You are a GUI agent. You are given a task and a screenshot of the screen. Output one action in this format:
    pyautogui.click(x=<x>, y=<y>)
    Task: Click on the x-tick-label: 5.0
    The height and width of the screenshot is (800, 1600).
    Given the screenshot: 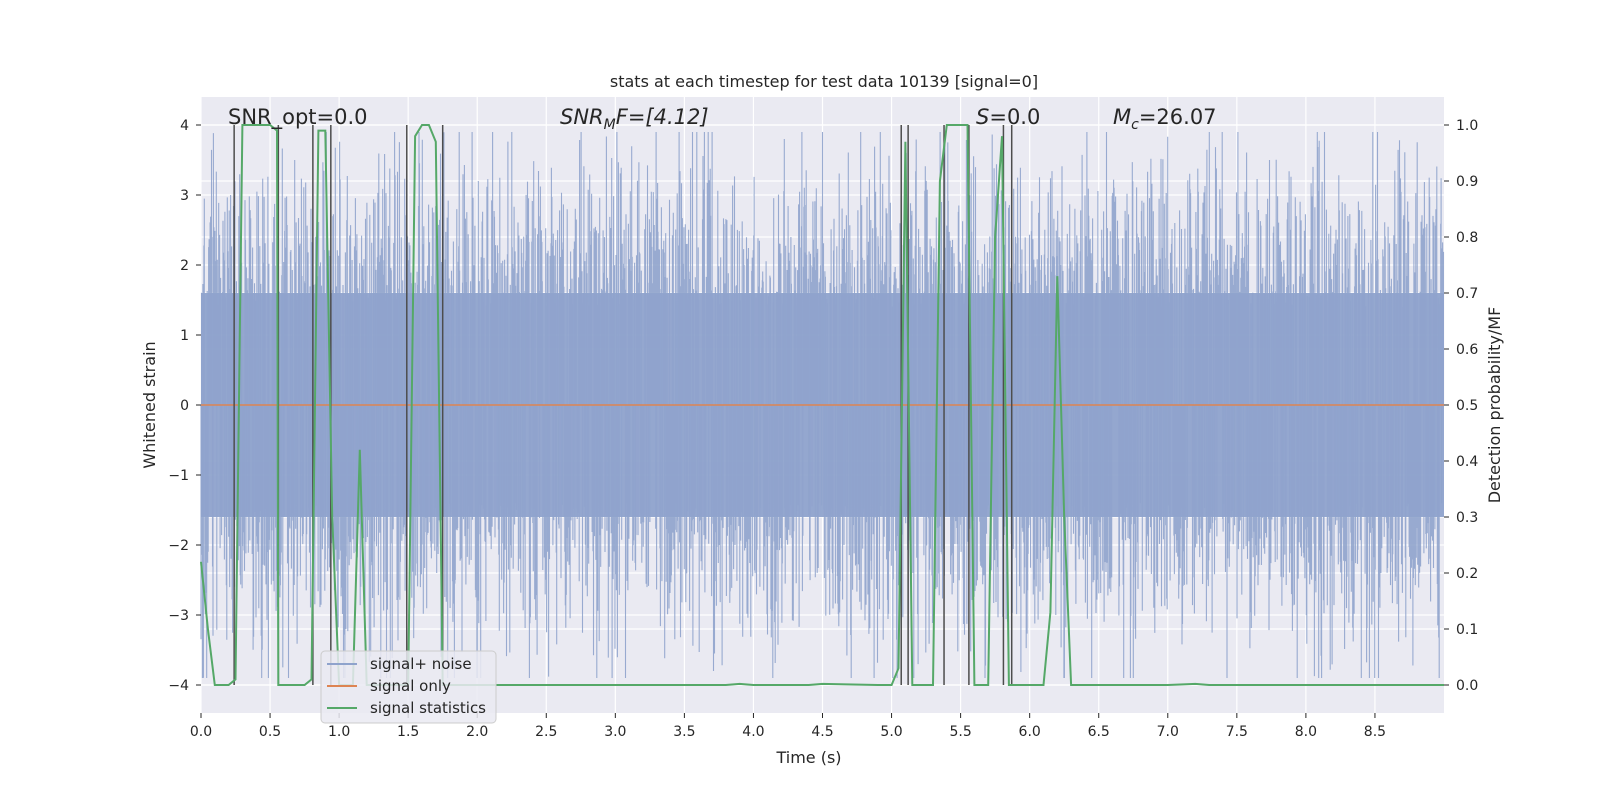 What is the action you would take?
    pyautogui.click(x=891, y=732)
    